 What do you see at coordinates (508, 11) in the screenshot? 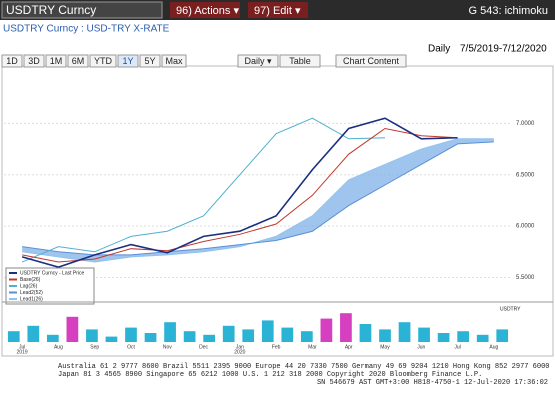
I see `function-code: G 543: ichimoku` at bounding box center [508, 11].